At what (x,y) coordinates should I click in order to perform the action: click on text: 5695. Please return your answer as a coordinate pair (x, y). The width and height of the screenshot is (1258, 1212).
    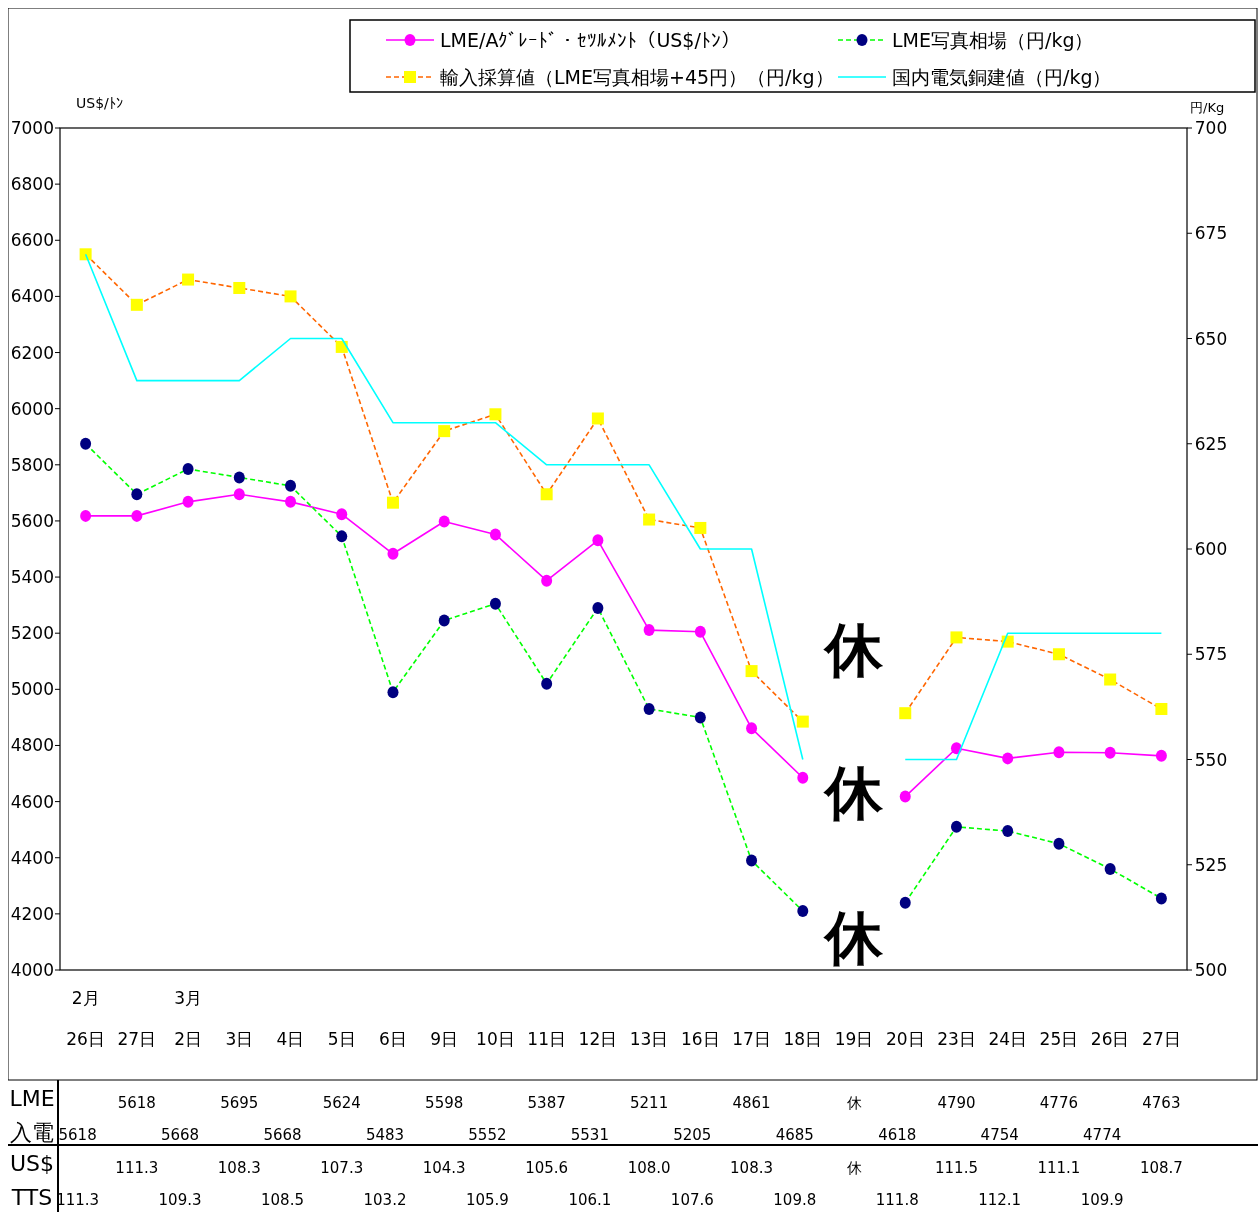
    Looking at the image, I should click on (239, 1103).